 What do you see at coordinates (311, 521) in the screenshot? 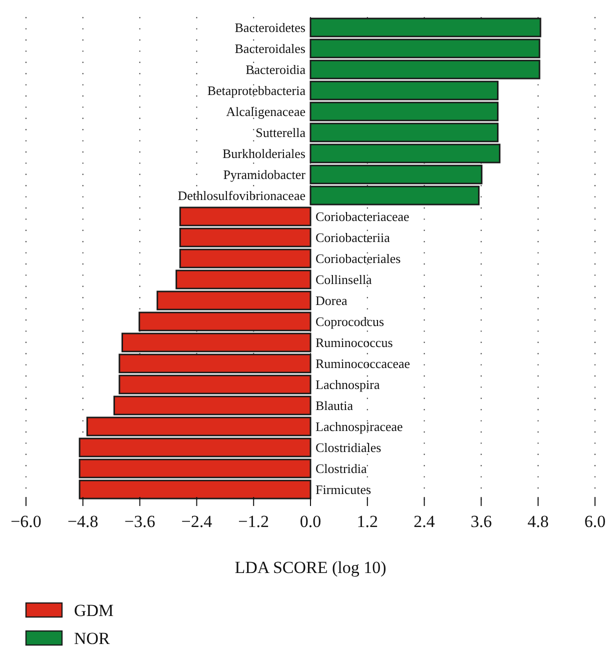
I see `x-tick-label: 0.0` at bounding box center [311, 521].